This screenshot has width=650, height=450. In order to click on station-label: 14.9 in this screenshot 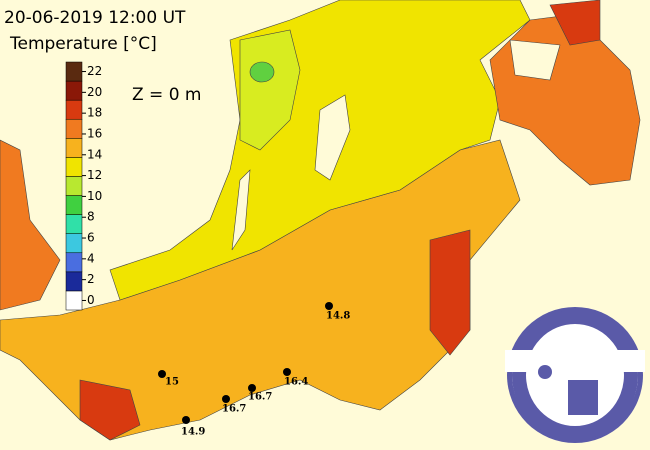, I will do `click(193, 432)`.